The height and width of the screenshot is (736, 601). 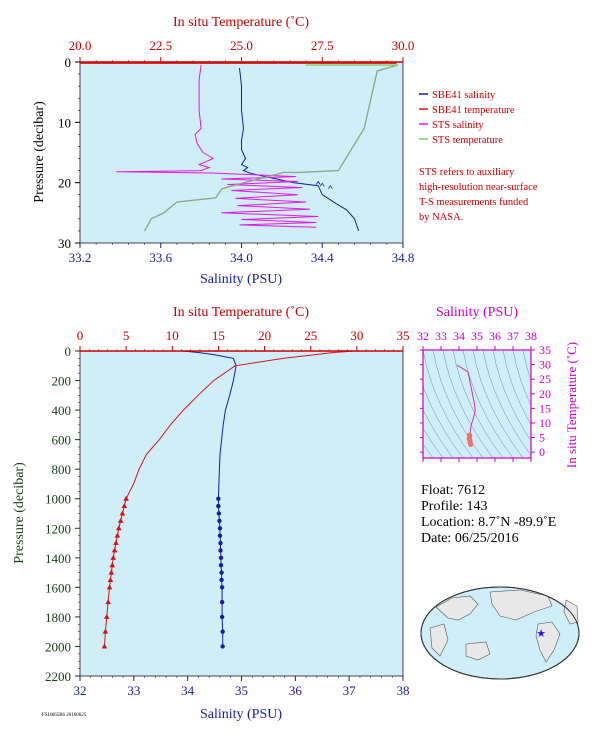 I want to click on bottom-pressure-tick-label: 1400, so click(x=58, y=558).